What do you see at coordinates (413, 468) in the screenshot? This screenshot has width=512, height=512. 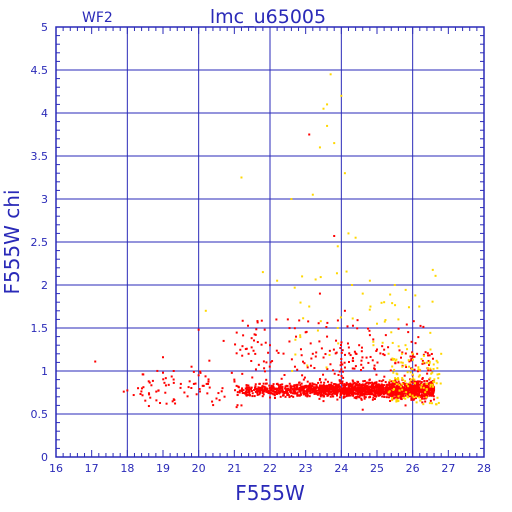 I see `x-tick-label: 26` at bounding box center [413, 468].